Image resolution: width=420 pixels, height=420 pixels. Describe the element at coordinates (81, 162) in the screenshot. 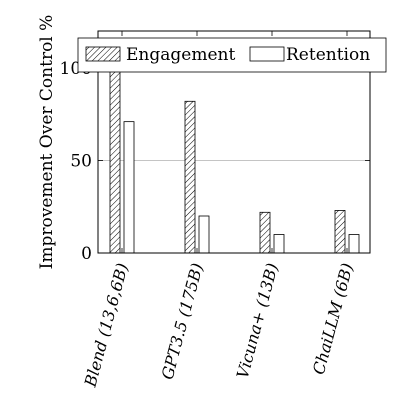

I see `y-tick-label-50: 50` at that location.